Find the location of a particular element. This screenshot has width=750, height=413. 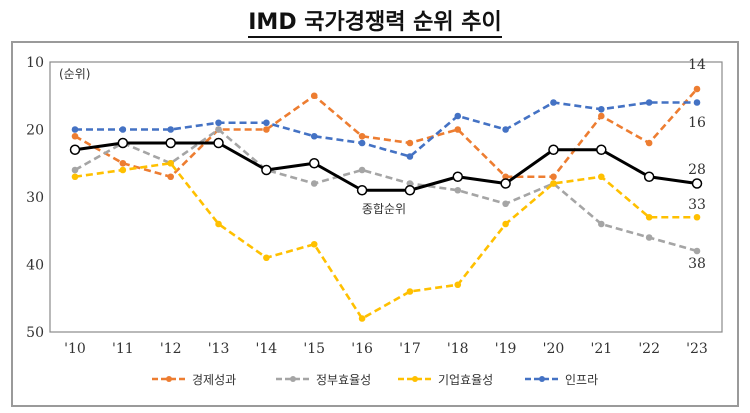

y-tick-label: 50 is located at coordinates (35, 333).